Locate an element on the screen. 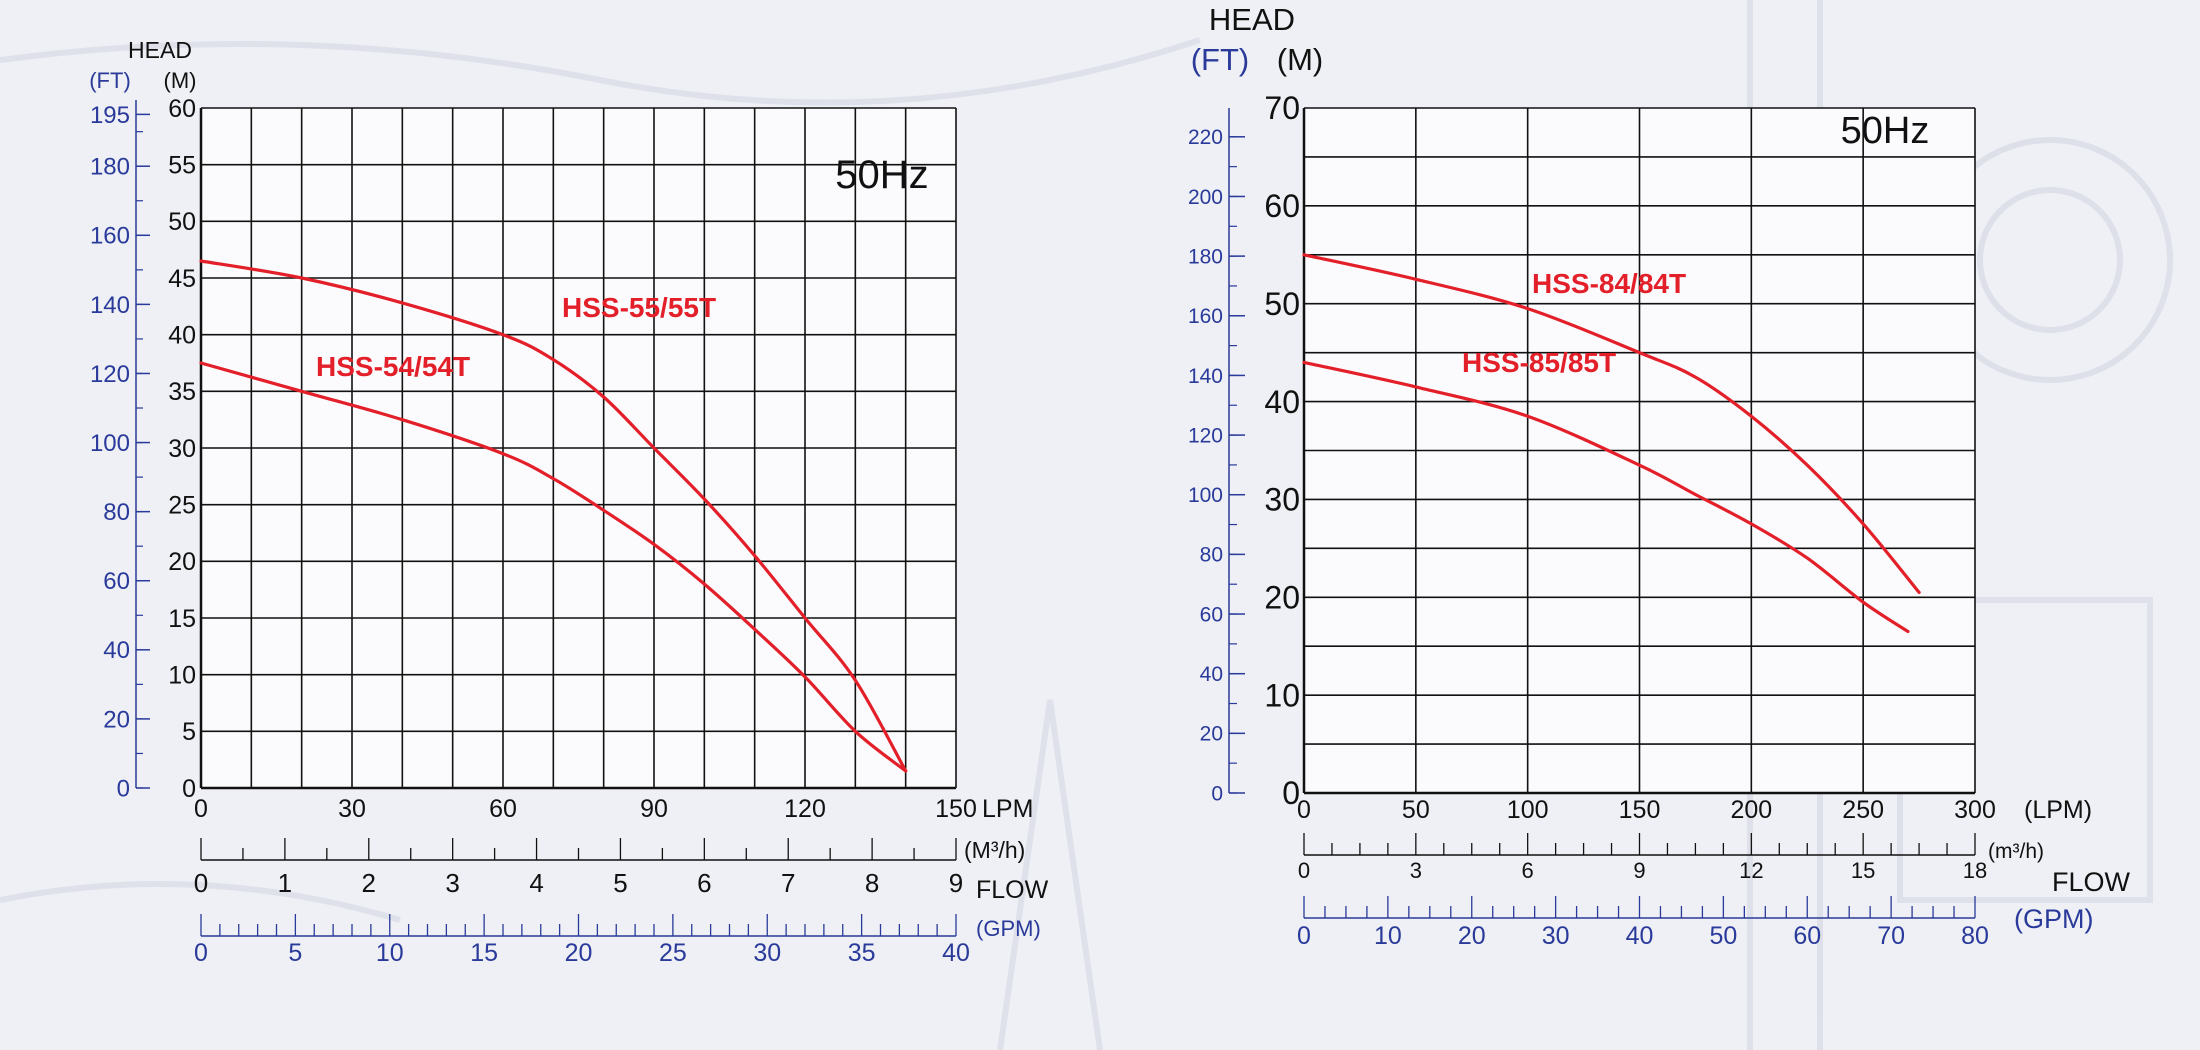 The height and width of the screenshot is (1050, 2200). series-label: HSS-85/85T is located at coordinates (1539, 362).